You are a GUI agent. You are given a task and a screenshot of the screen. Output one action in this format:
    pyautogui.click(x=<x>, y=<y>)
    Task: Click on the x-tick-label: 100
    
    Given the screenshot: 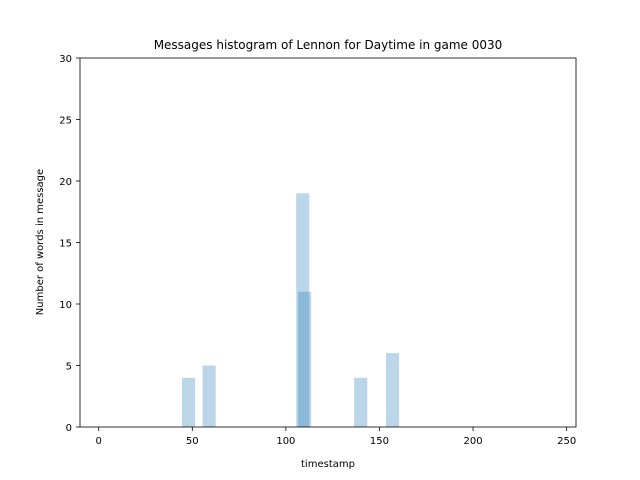 What is the action you would take?
    pyautogui.click(x=285, y=441)
    